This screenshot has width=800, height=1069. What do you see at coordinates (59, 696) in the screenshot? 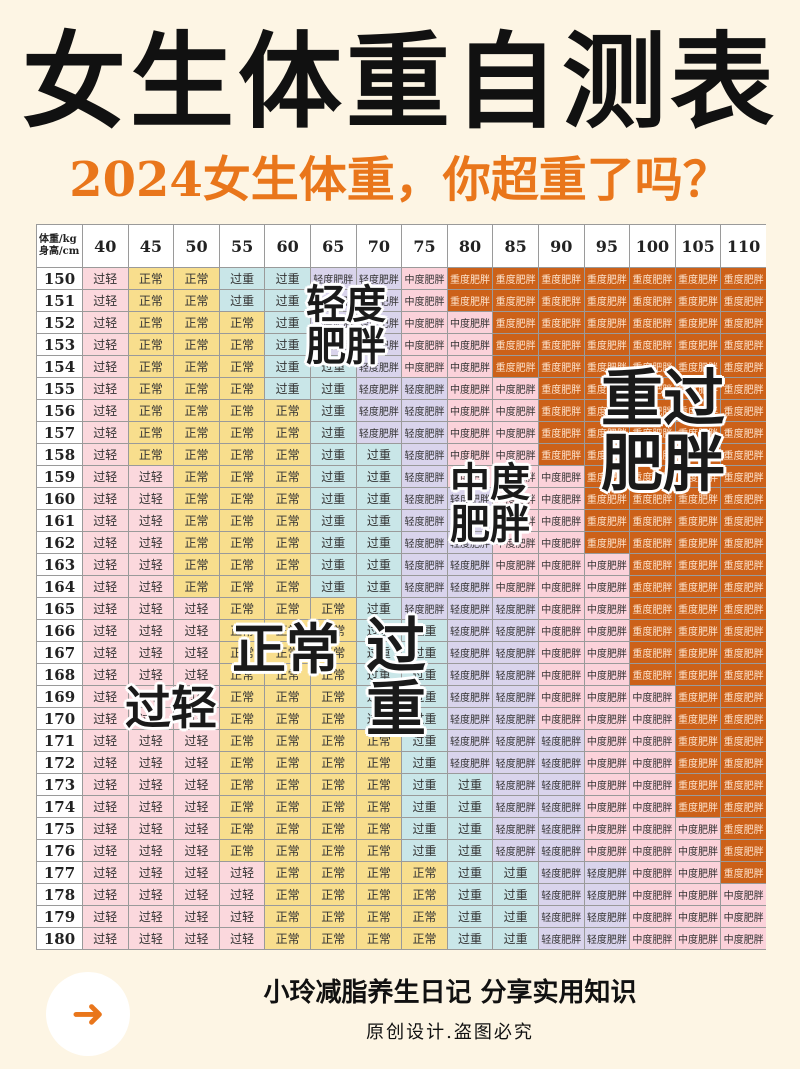
I see `height-header: 169` at bounding box center [59, 696].